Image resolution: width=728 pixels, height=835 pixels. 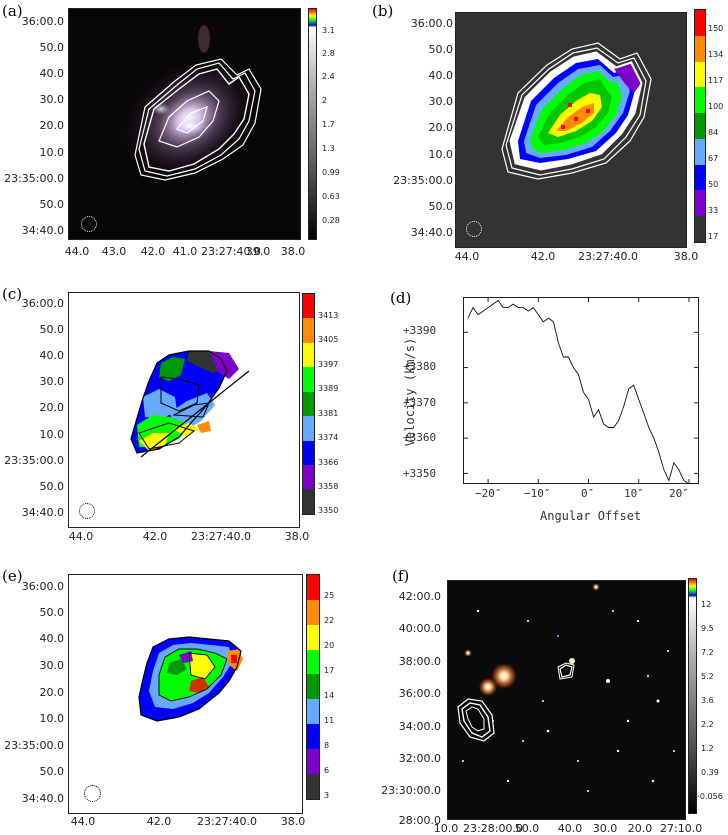 I want to click on colorbar-label: 3389, so click(x=328, y=388).